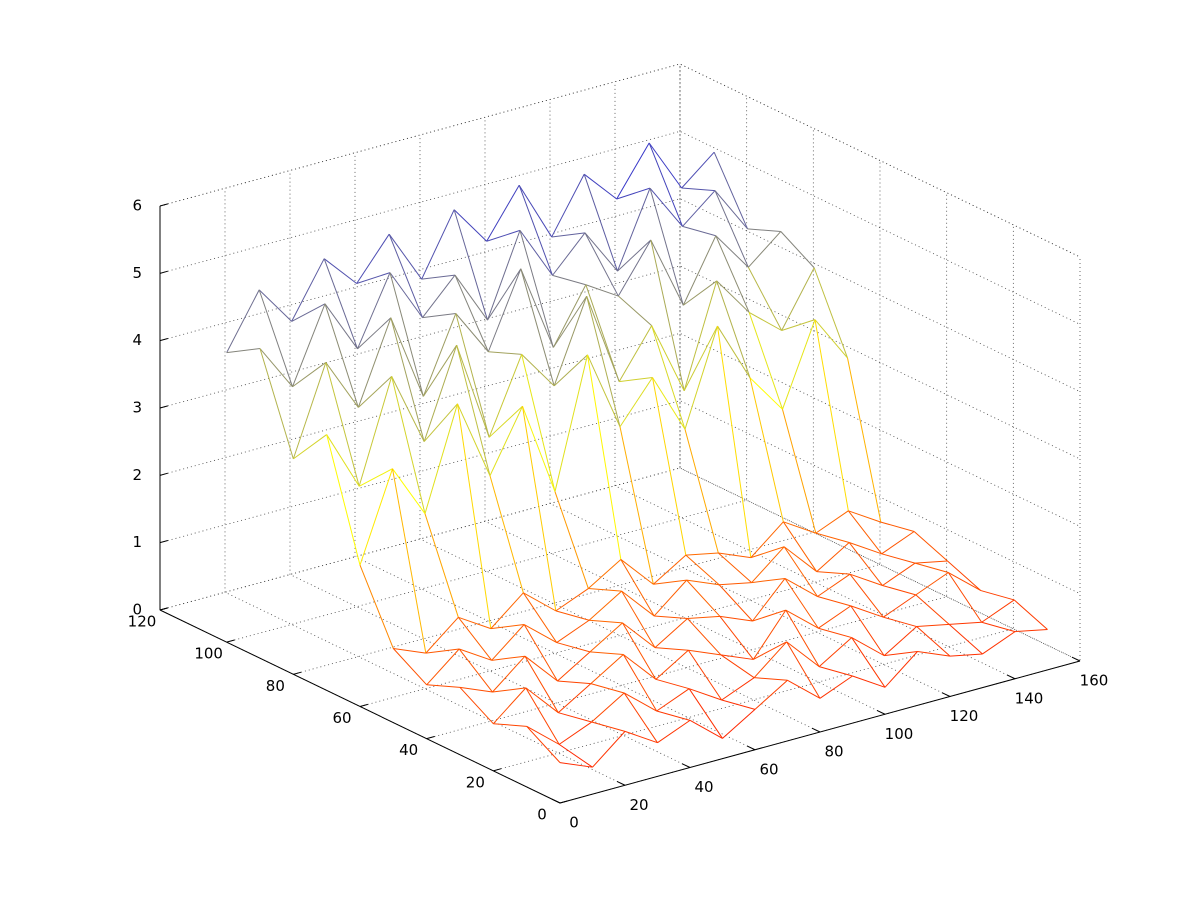 The height and width of the screenshot is (901, 1200). Describe the element at coordinates (563, 802) in the screenshot. I see `y-tick` at that location.